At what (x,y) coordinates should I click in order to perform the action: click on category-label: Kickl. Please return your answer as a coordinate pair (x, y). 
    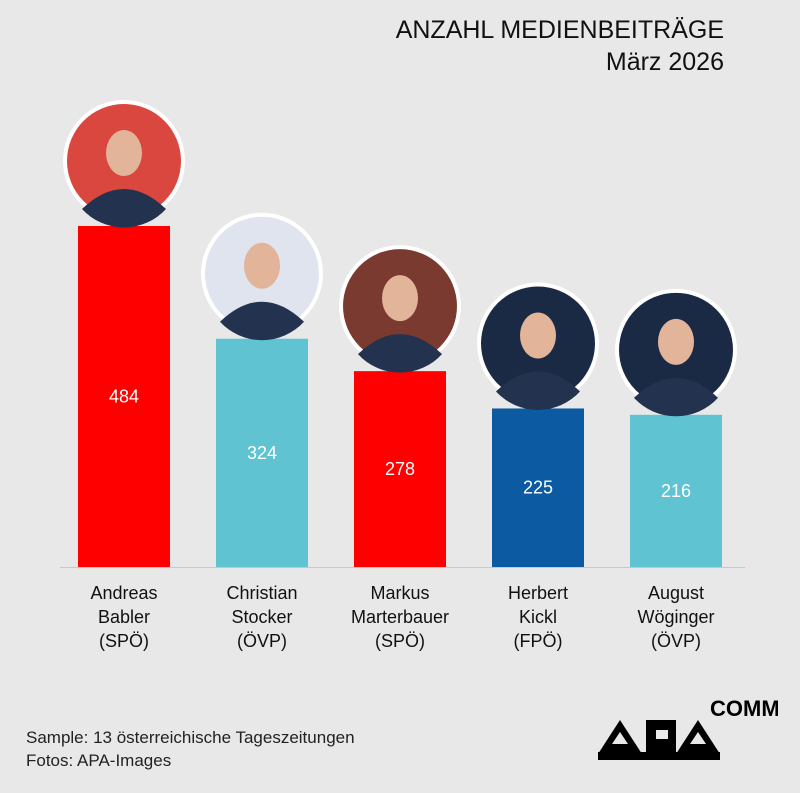
    Looking at the image, I should click on (538, 617).